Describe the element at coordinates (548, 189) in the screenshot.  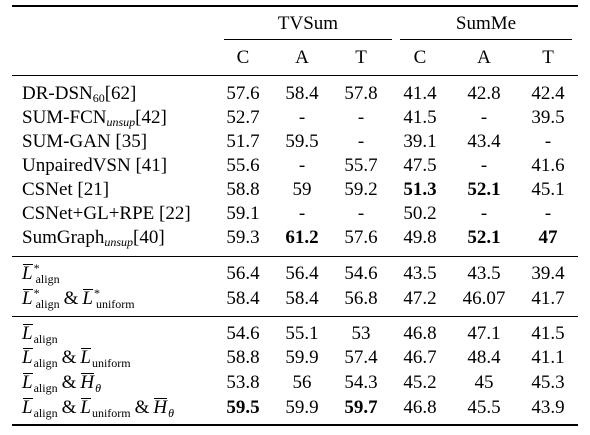
I see `table-cell: 45.1` at that location.